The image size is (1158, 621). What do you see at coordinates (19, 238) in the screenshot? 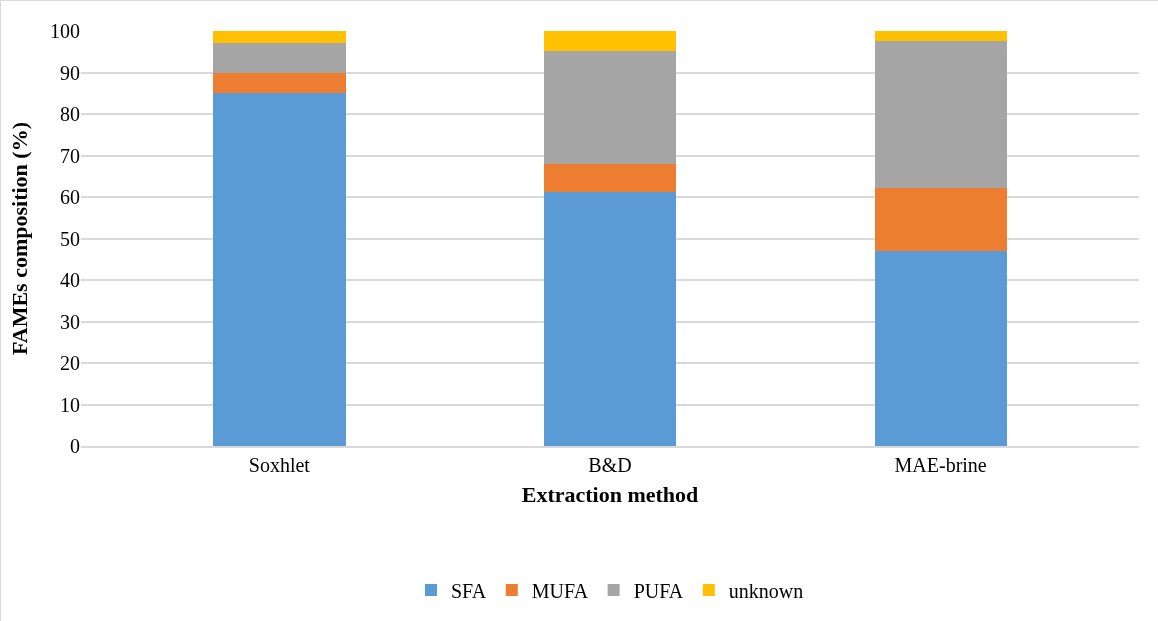
I see `y-axis-title: FAMEs composition (%)` at bounding box center [19, 238].